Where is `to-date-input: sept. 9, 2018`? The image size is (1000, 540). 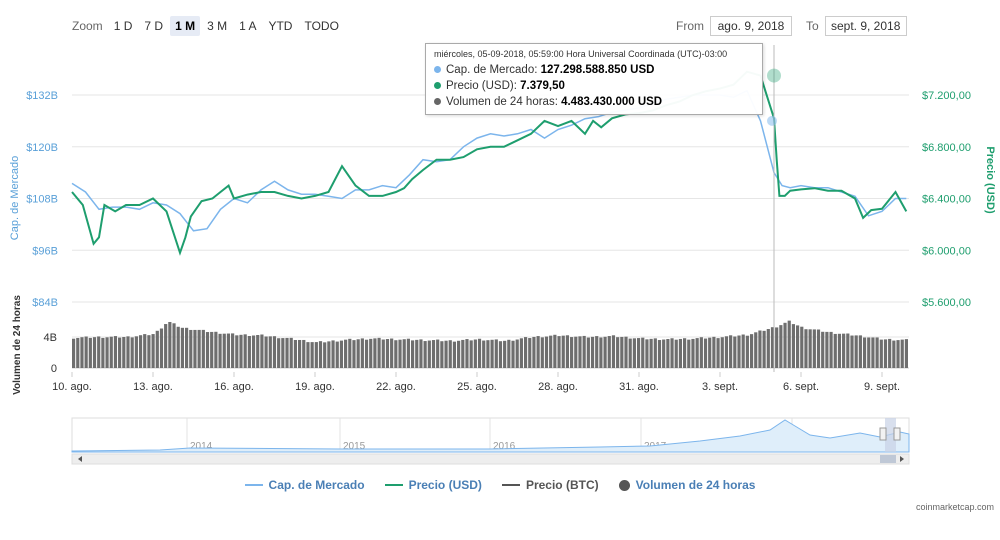 to-date-input: sept. 9, 2018 is located at coordinates (865, 26).